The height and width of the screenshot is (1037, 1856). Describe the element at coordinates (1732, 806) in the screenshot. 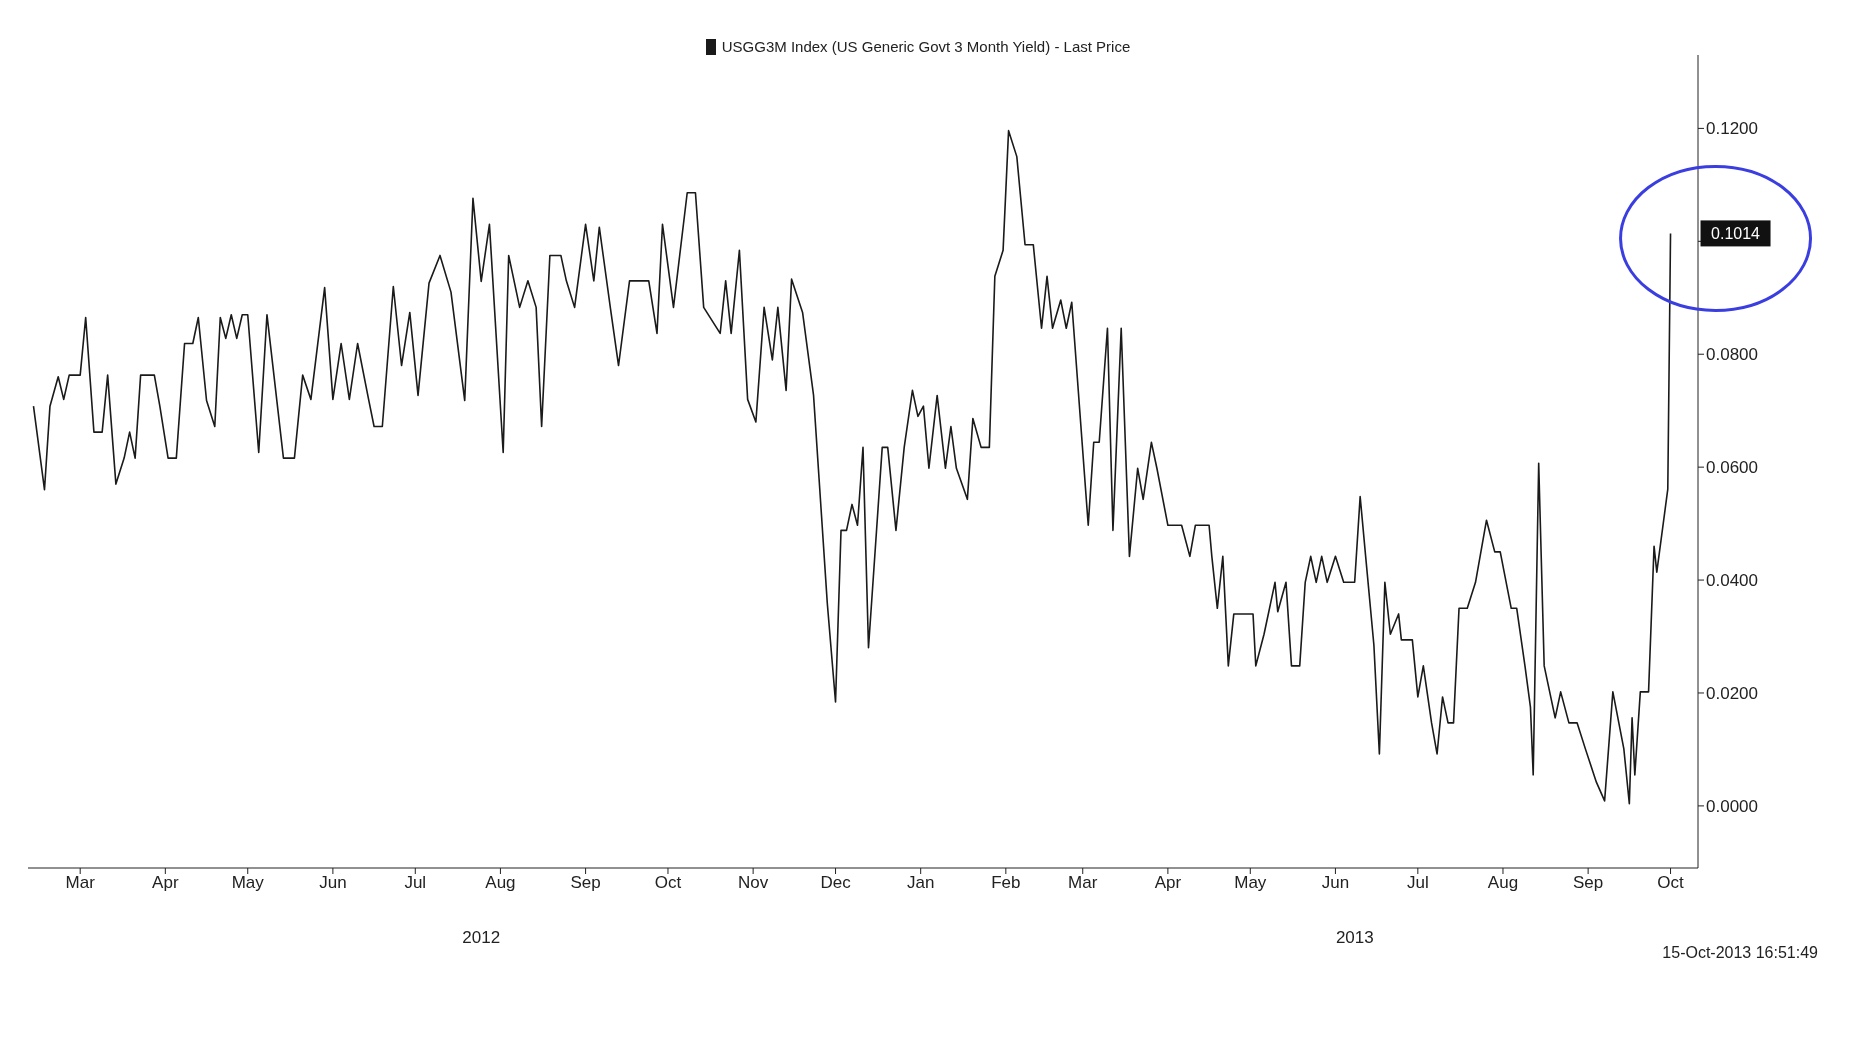

I see `y-tick-label: 0.0000` at that location.